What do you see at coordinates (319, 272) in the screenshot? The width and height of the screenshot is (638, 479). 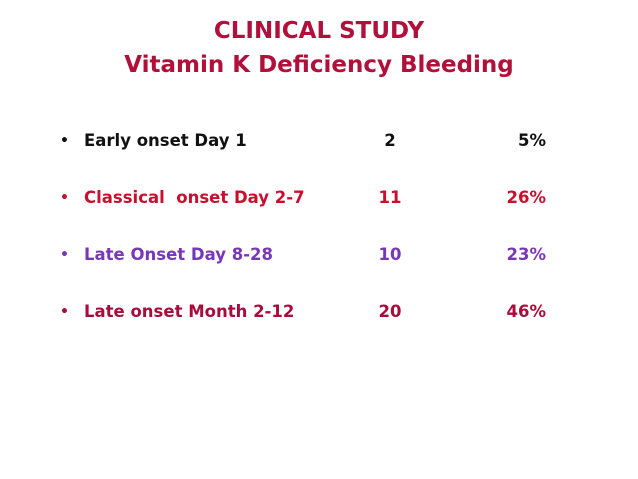 I see `row-late-onset-day: • Late Onset Day 8-28 10 23%` at bounding box center [319, 272].